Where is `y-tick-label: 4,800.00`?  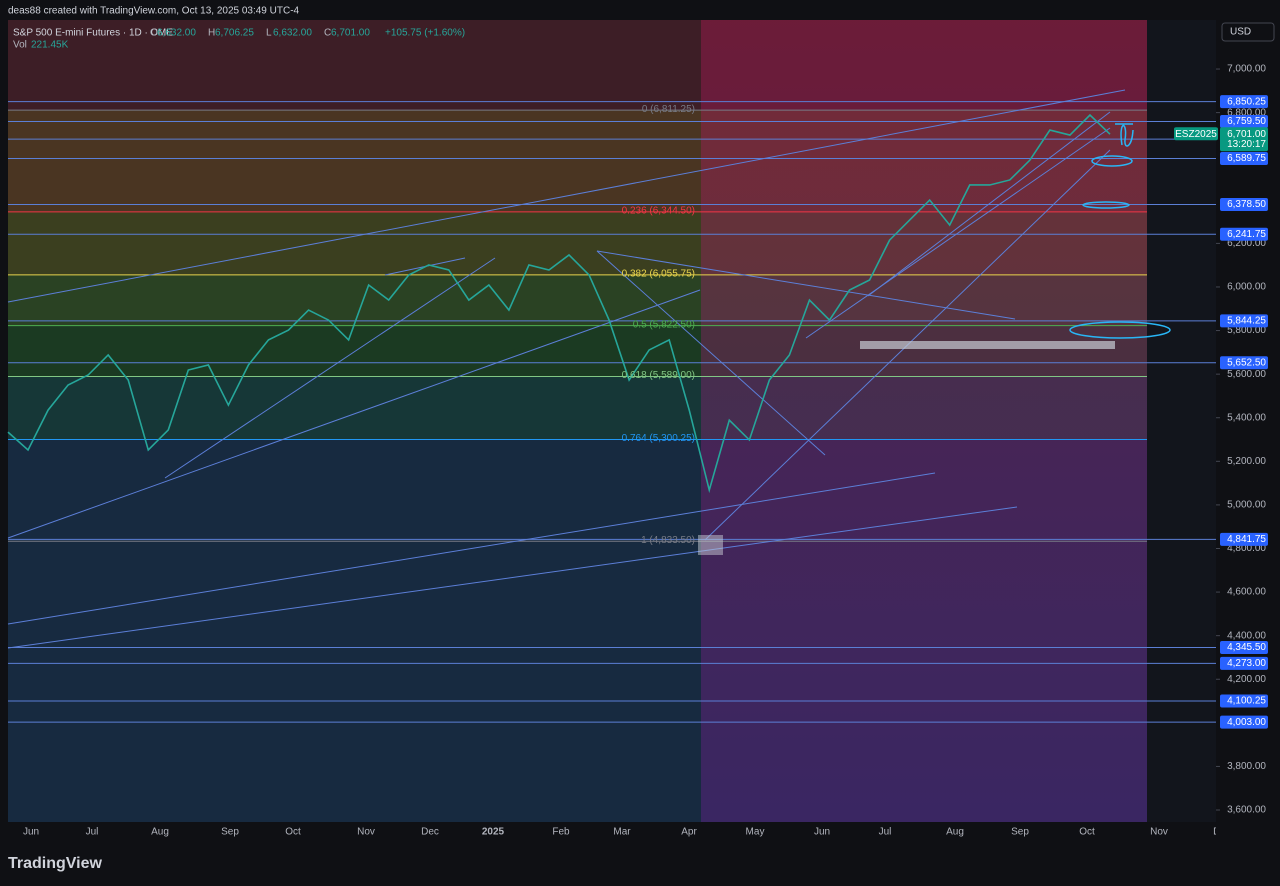 y-tick-label: 4,800.00 is located at coordinates (1246, 548).